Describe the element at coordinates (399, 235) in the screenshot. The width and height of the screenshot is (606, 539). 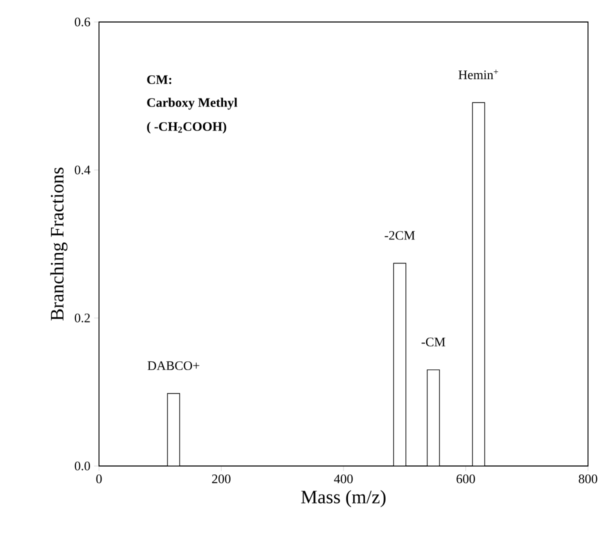
I see `annotation: -2CM` at that location.